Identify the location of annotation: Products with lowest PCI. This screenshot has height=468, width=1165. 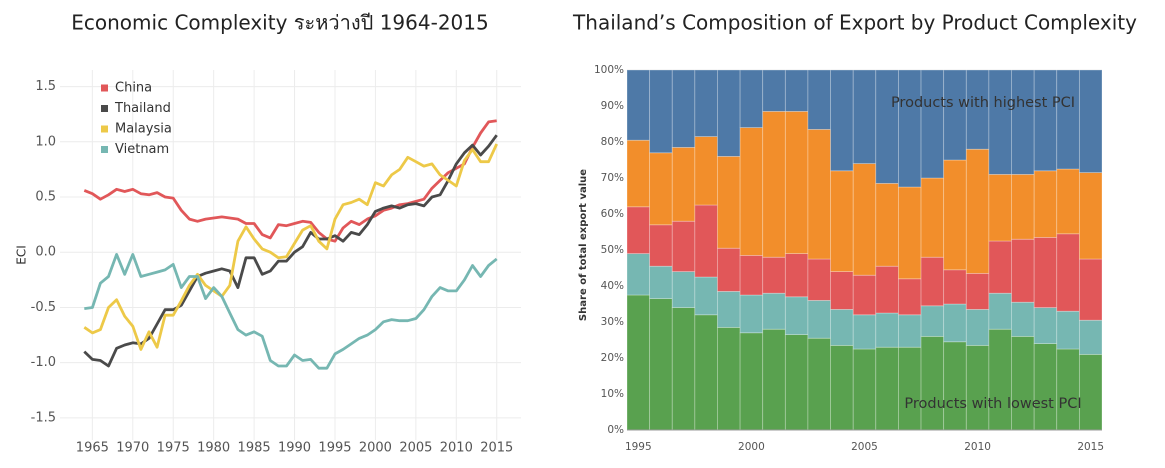
(992, 404).